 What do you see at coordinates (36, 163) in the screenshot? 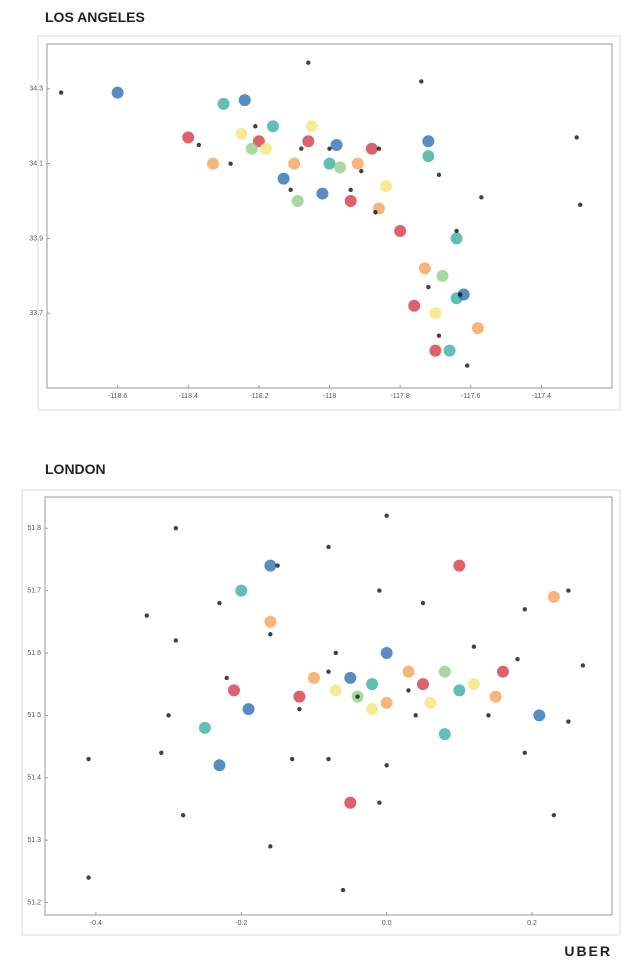
I see `y-tick-label: 34.1` at bounding box center [36, 163].